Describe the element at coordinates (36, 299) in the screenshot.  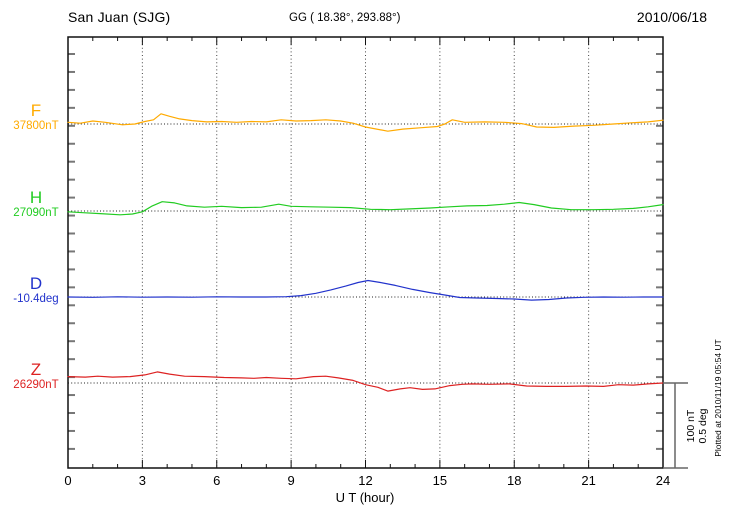
I see `channel-baseline-D: -10.4deg` at that location.